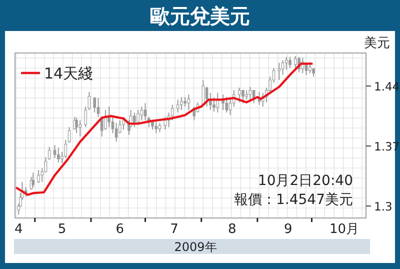  What do you see at coordinates (345, 229) in the screenshot?
I see `x-tick-label: 10月` at bounding box center [345, 229].